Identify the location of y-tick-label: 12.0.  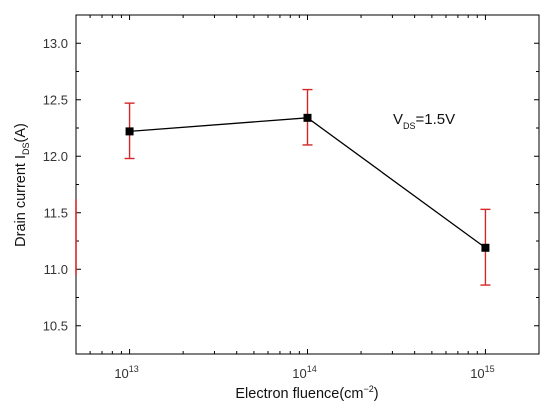
(55, 156).